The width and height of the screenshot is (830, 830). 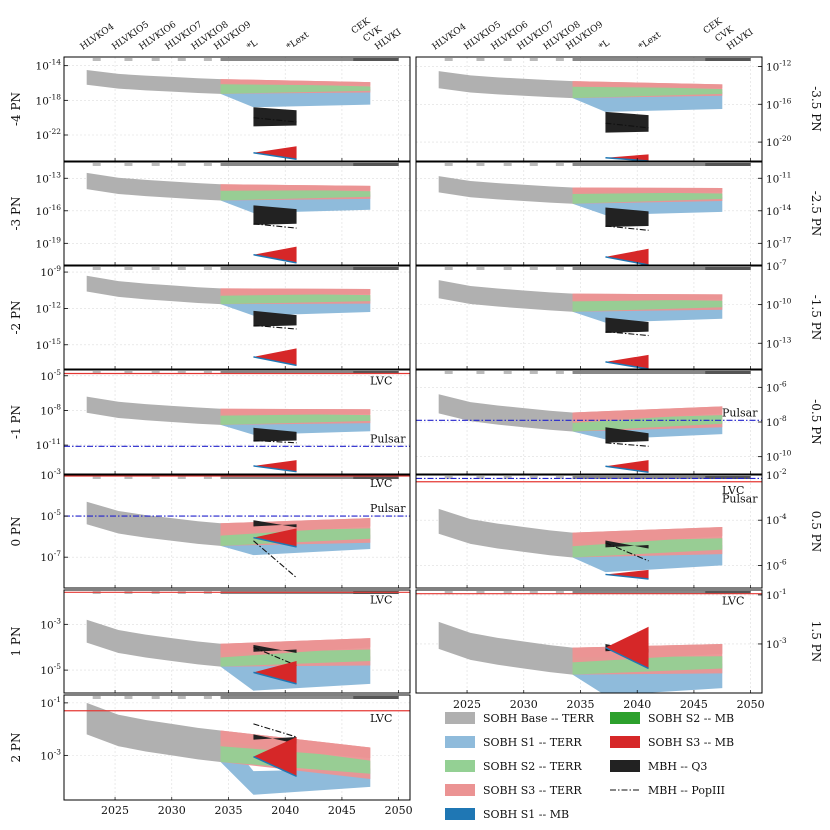 I want to click on y-tick-label: 10⁻¹⁰, so click(x=779, y=456).